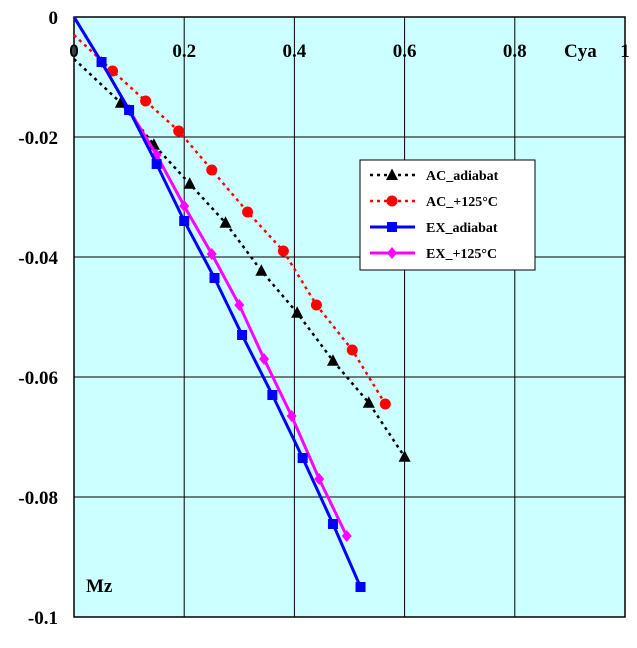 The height and width of the screenshot is (648, 637). I want to click on y-axis-title: Mz, so click(99, 586).